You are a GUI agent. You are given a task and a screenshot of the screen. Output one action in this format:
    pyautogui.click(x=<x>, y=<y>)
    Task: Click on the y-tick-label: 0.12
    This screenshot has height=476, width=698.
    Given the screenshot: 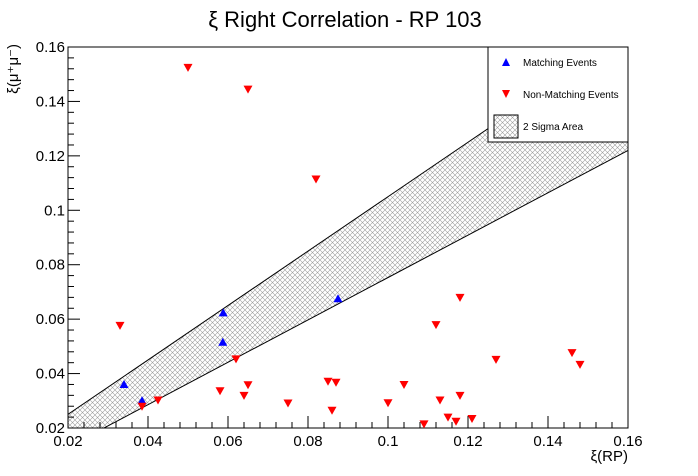 What is the action you would take?
    pyautogui.click(x=50, y=156)
    